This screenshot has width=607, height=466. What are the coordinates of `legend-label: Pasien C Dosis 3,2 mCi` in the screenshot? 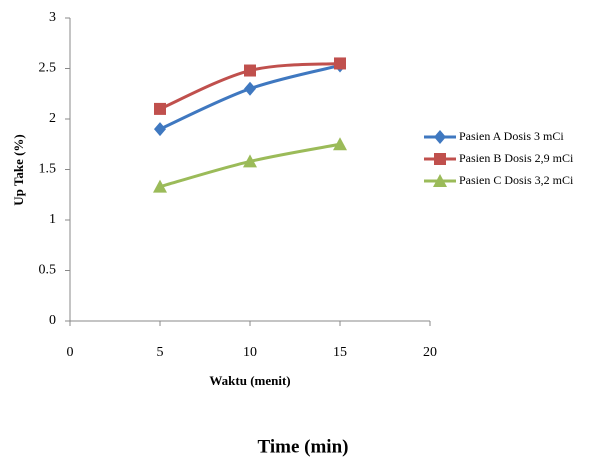 It's located at (516, 180).